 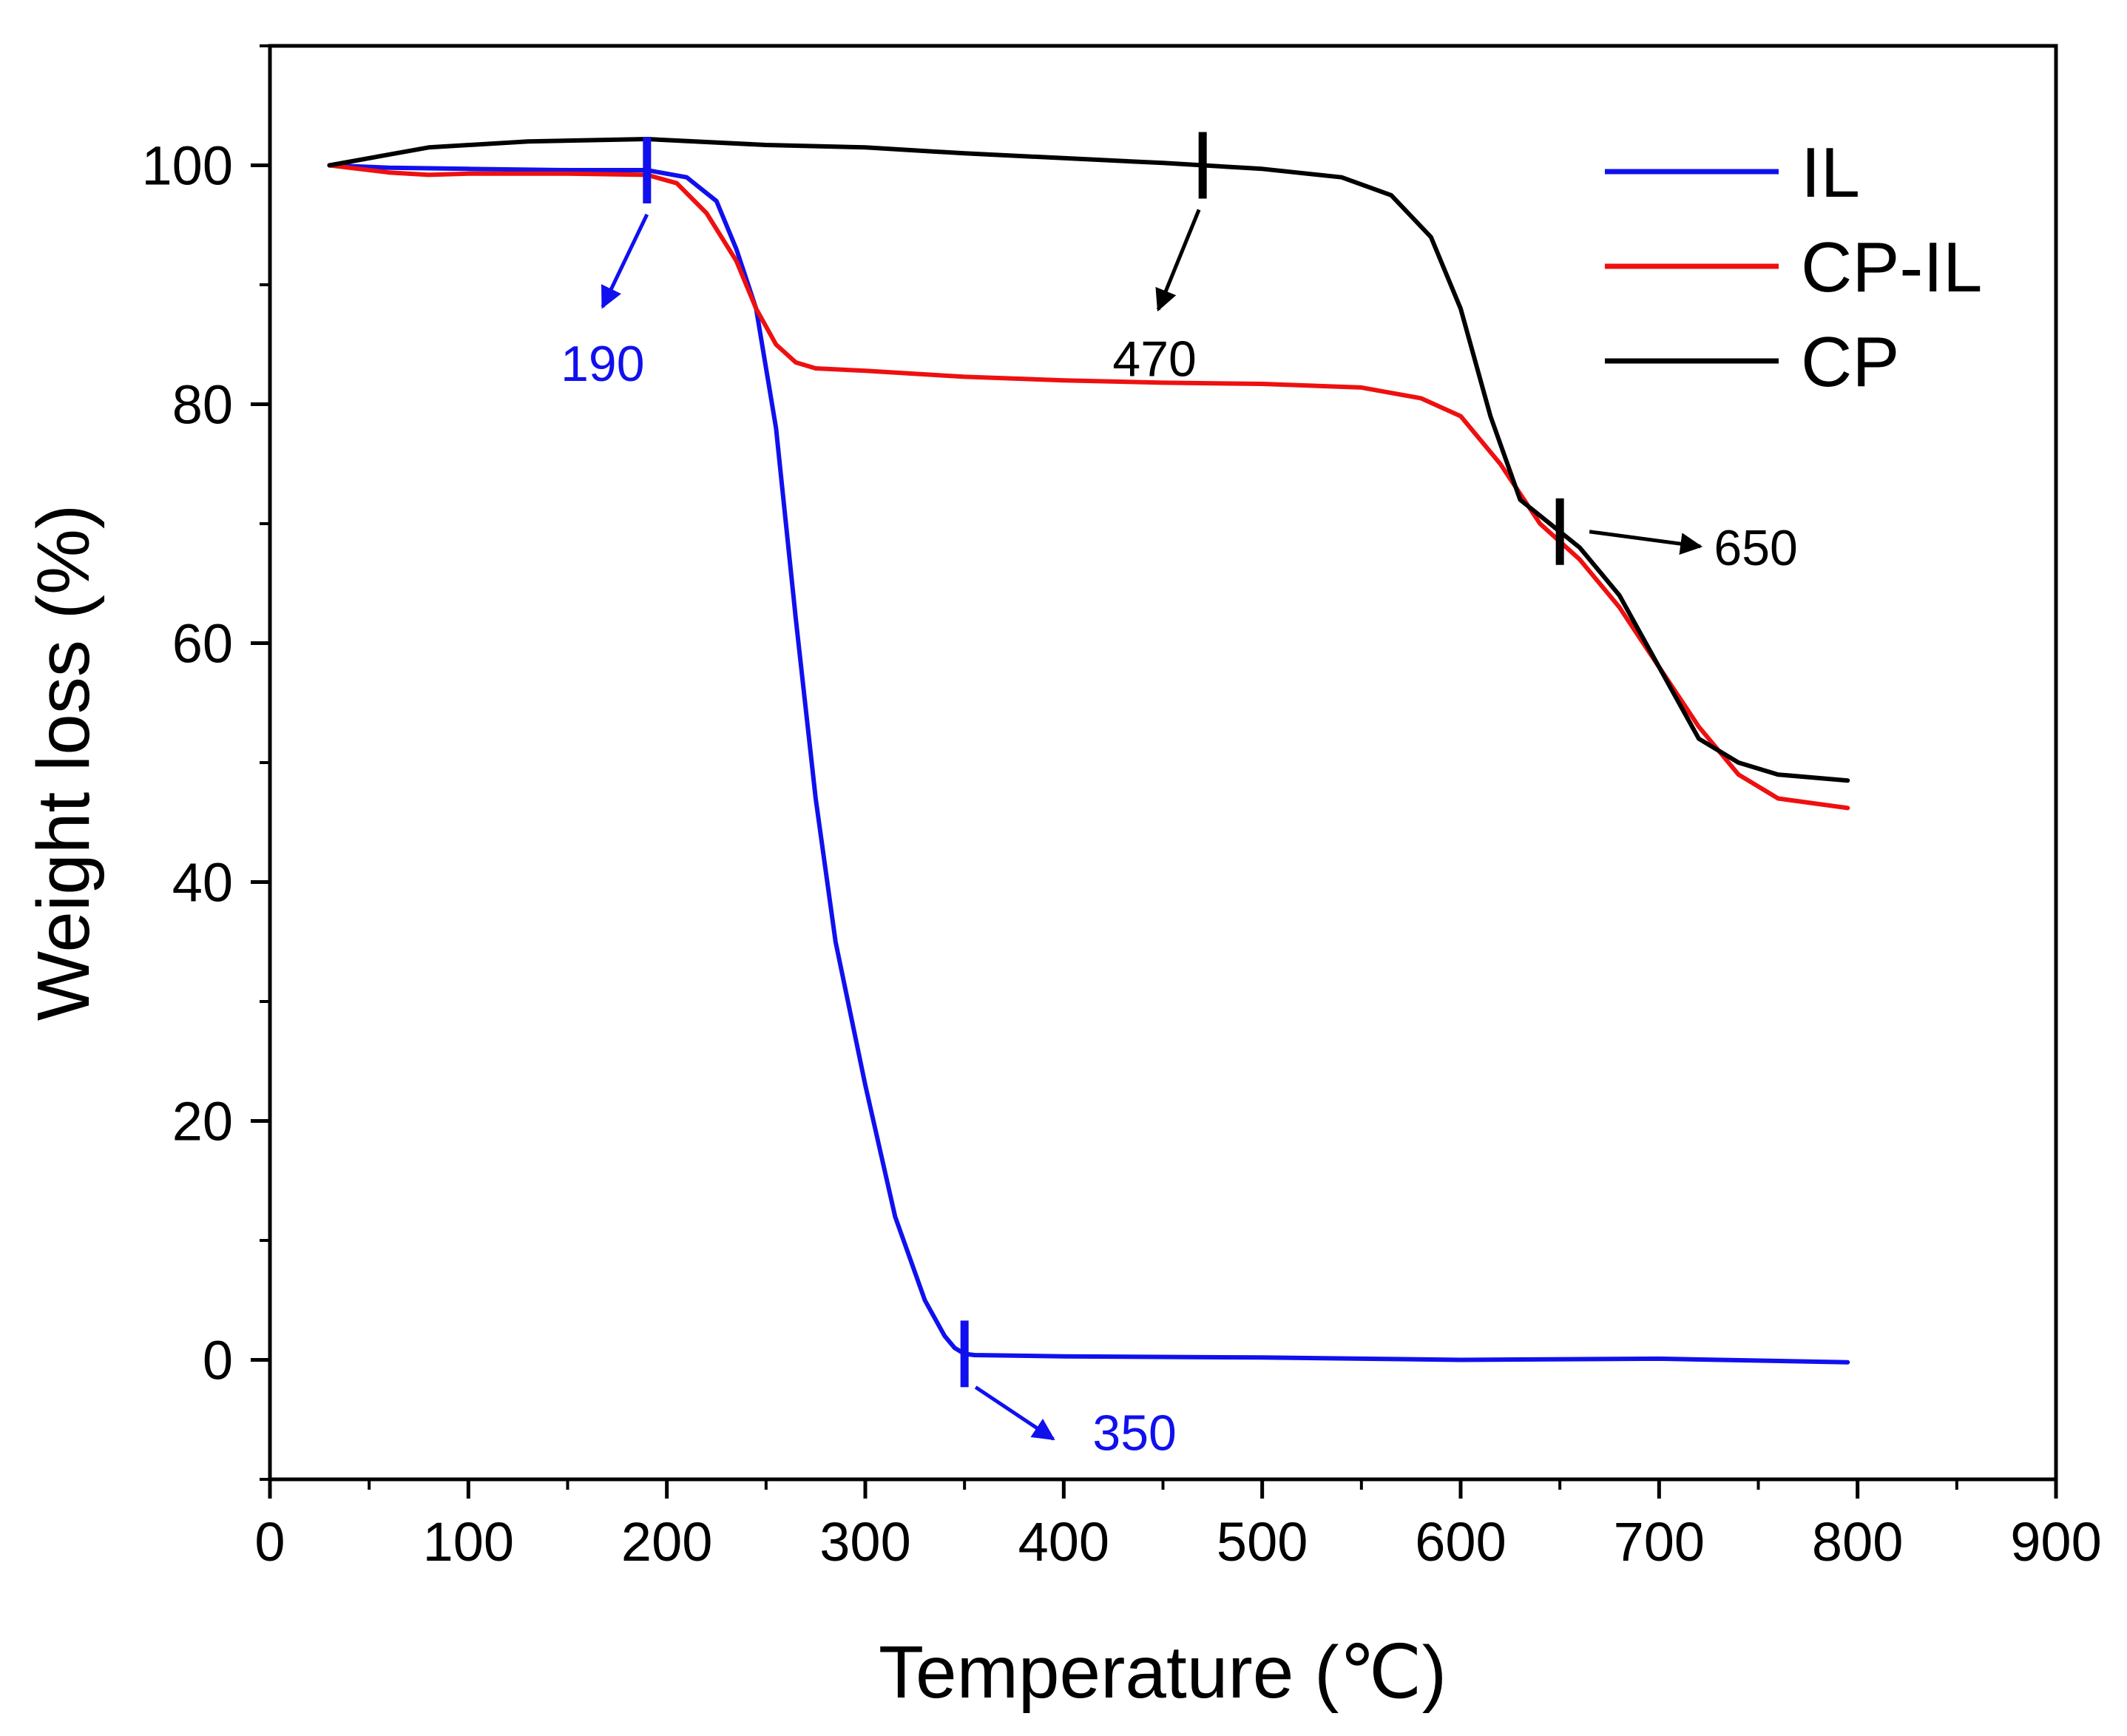 I want to click on x-tick-label: 500, so click(x=1262, y=1542).